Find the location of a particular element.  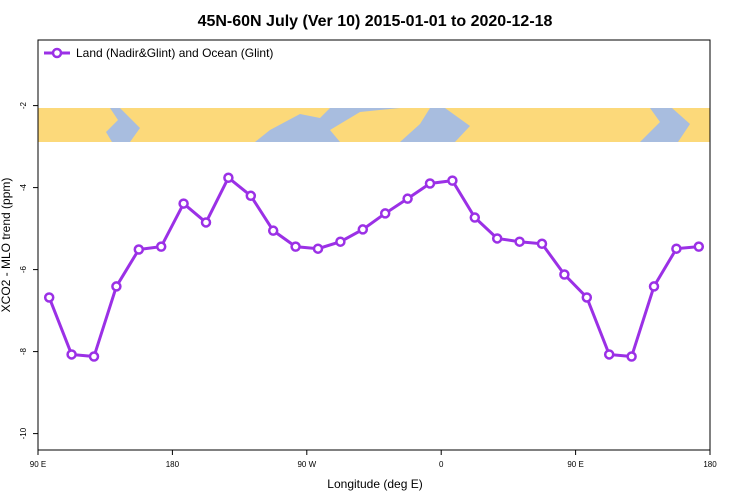

y-axis-label: XCO2 - MLO trend (ppm) is located at coordinates (6, 245).